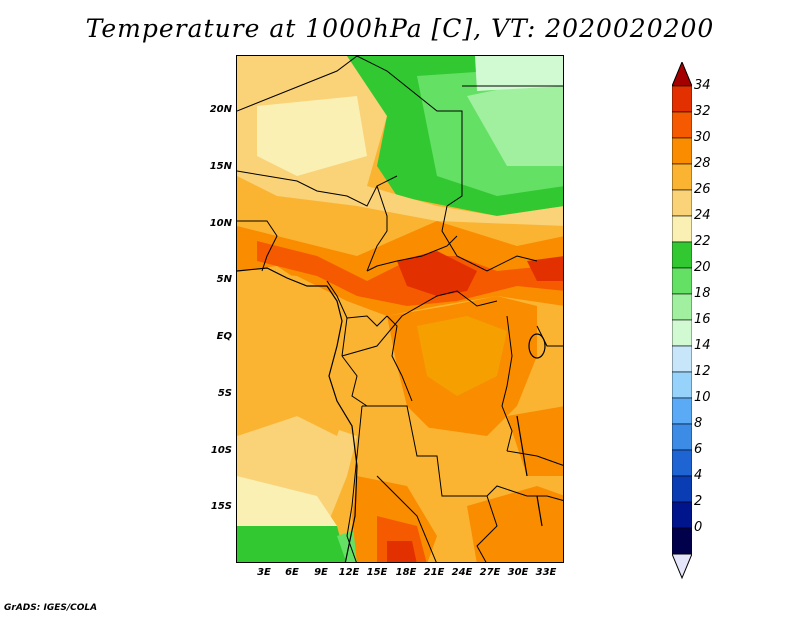  Describe the element at coordinates (377, 572) in the screenshot. I see `lon-label: 15E` at that location.